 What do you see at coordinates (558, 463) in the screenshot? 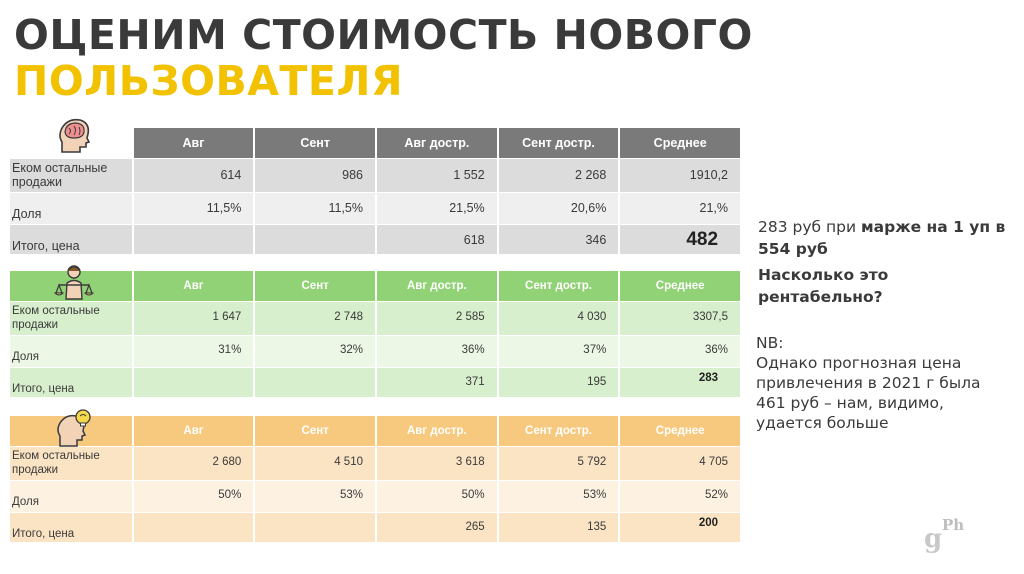
I see `cell: 5 792` at bounding box center [558, 463].